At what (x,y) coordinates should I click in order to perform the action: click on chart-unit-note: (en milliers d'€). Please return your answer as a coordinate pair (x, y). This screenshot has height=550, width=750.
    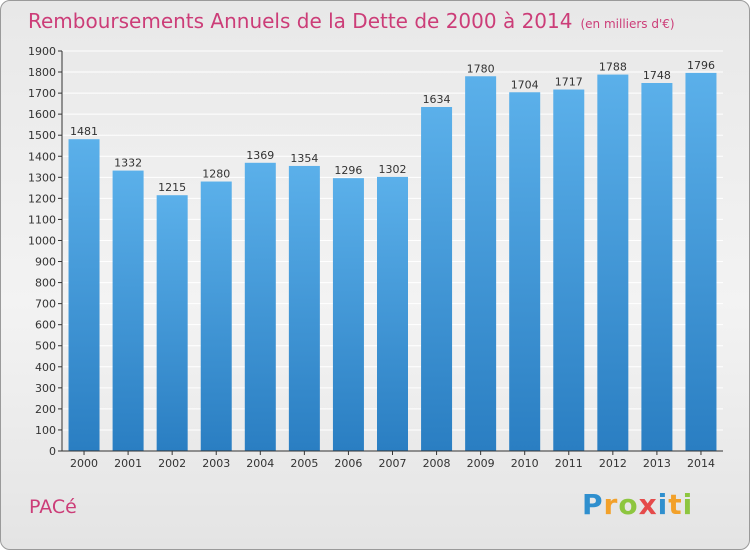
    Looking at the image, I should click on (627, 24).